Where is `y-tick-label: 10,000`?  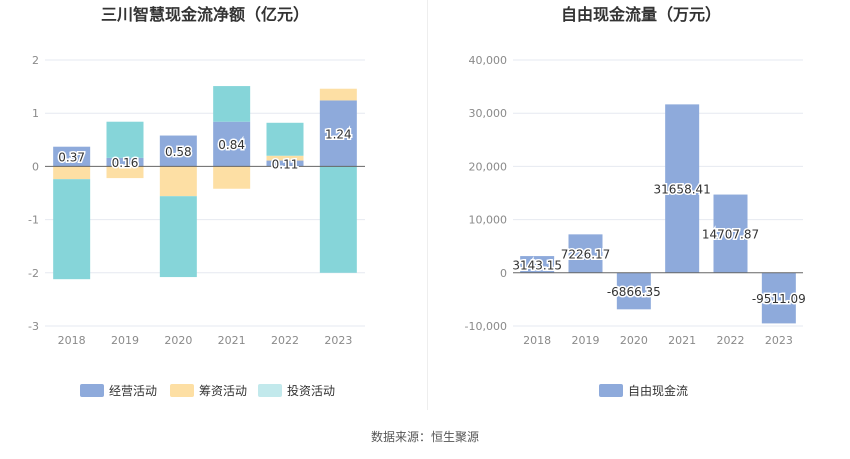 y-tick-label: 10,000 is located at coordinates (488, 220).